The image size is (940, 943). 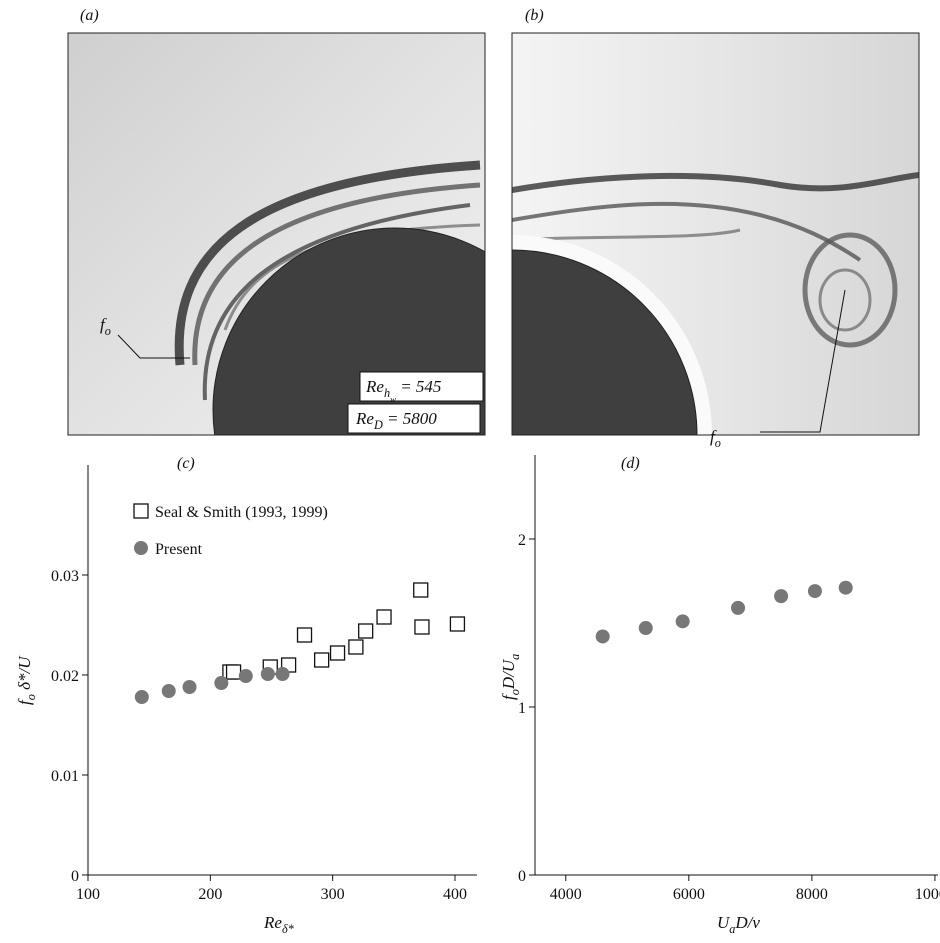 I want to click on x-tick-label: 6000, so click(x=689, y=894).